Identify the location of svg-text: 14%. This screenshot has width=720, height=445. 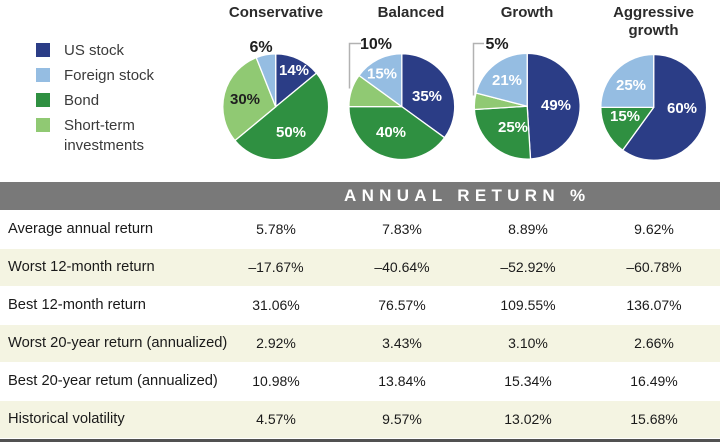
(294, 70).